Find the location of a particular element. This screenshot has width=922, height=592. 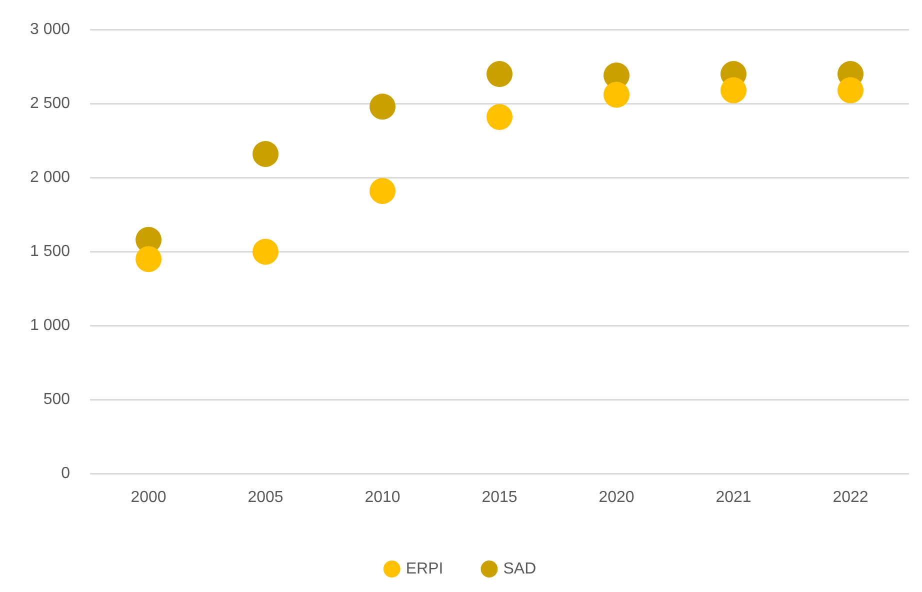

x-tick-label: 2015 is located at coordinates (500, 497).